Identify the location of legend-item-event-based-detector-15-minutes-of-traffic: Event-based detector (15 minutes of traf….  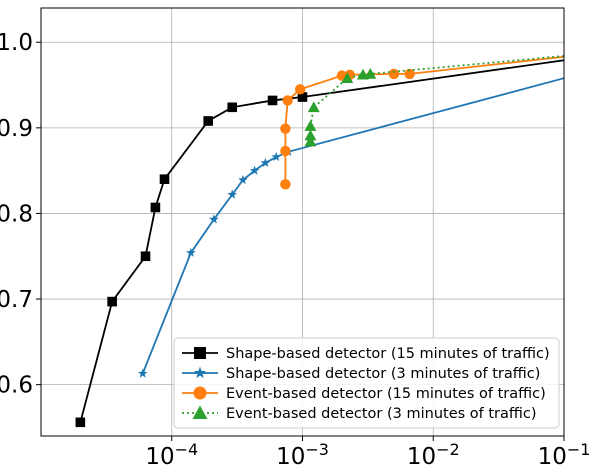
(364, 394).